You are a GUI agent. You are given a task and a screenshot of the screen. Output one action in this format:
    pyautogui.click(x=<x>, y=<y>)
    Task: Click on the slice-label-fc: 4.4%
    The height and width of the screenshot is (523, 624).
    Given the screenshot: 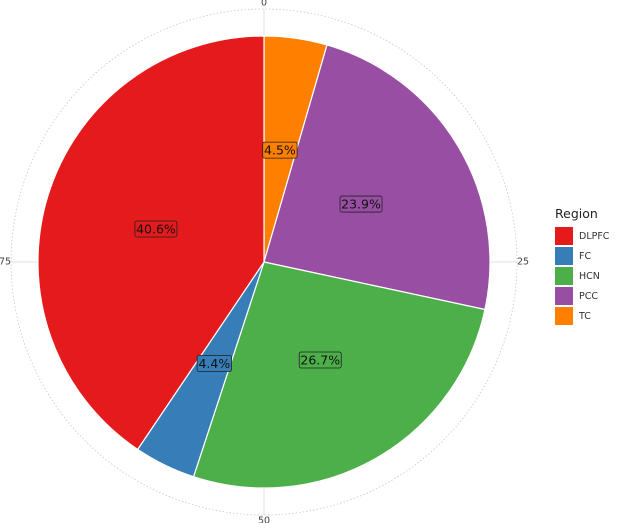 What is the action you would take?
    pyautogui.click(x=214, y=363)
    